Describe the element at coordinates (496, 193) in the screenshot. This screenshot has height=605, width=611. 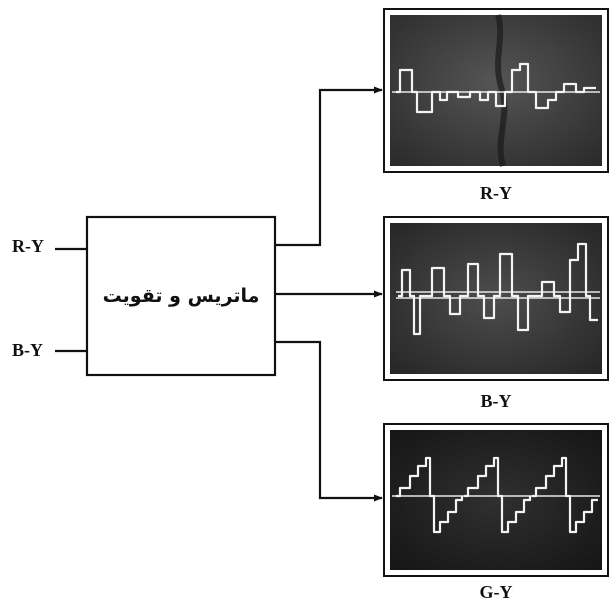
I see `screen-caption-r-y: R-Y` at that location.